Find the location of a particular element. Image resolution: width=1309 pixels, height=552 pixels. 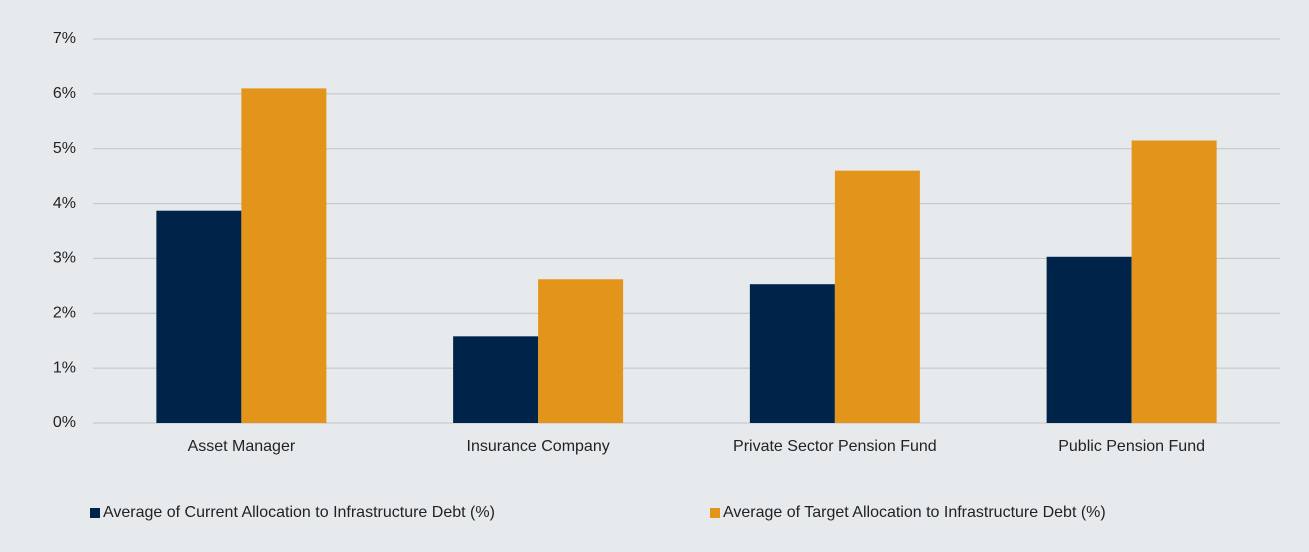

x-tick-label: Asset Manager is located at coordinates (242, 446).